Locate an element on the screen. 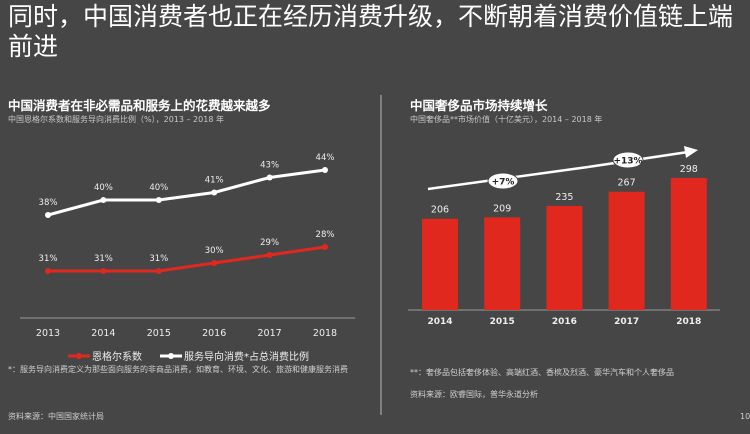 The width and height of the screenshot is (750, 434). right-source: 资料来源：欧睿国际，普华永道分析 is located at coordinates (474, 394).